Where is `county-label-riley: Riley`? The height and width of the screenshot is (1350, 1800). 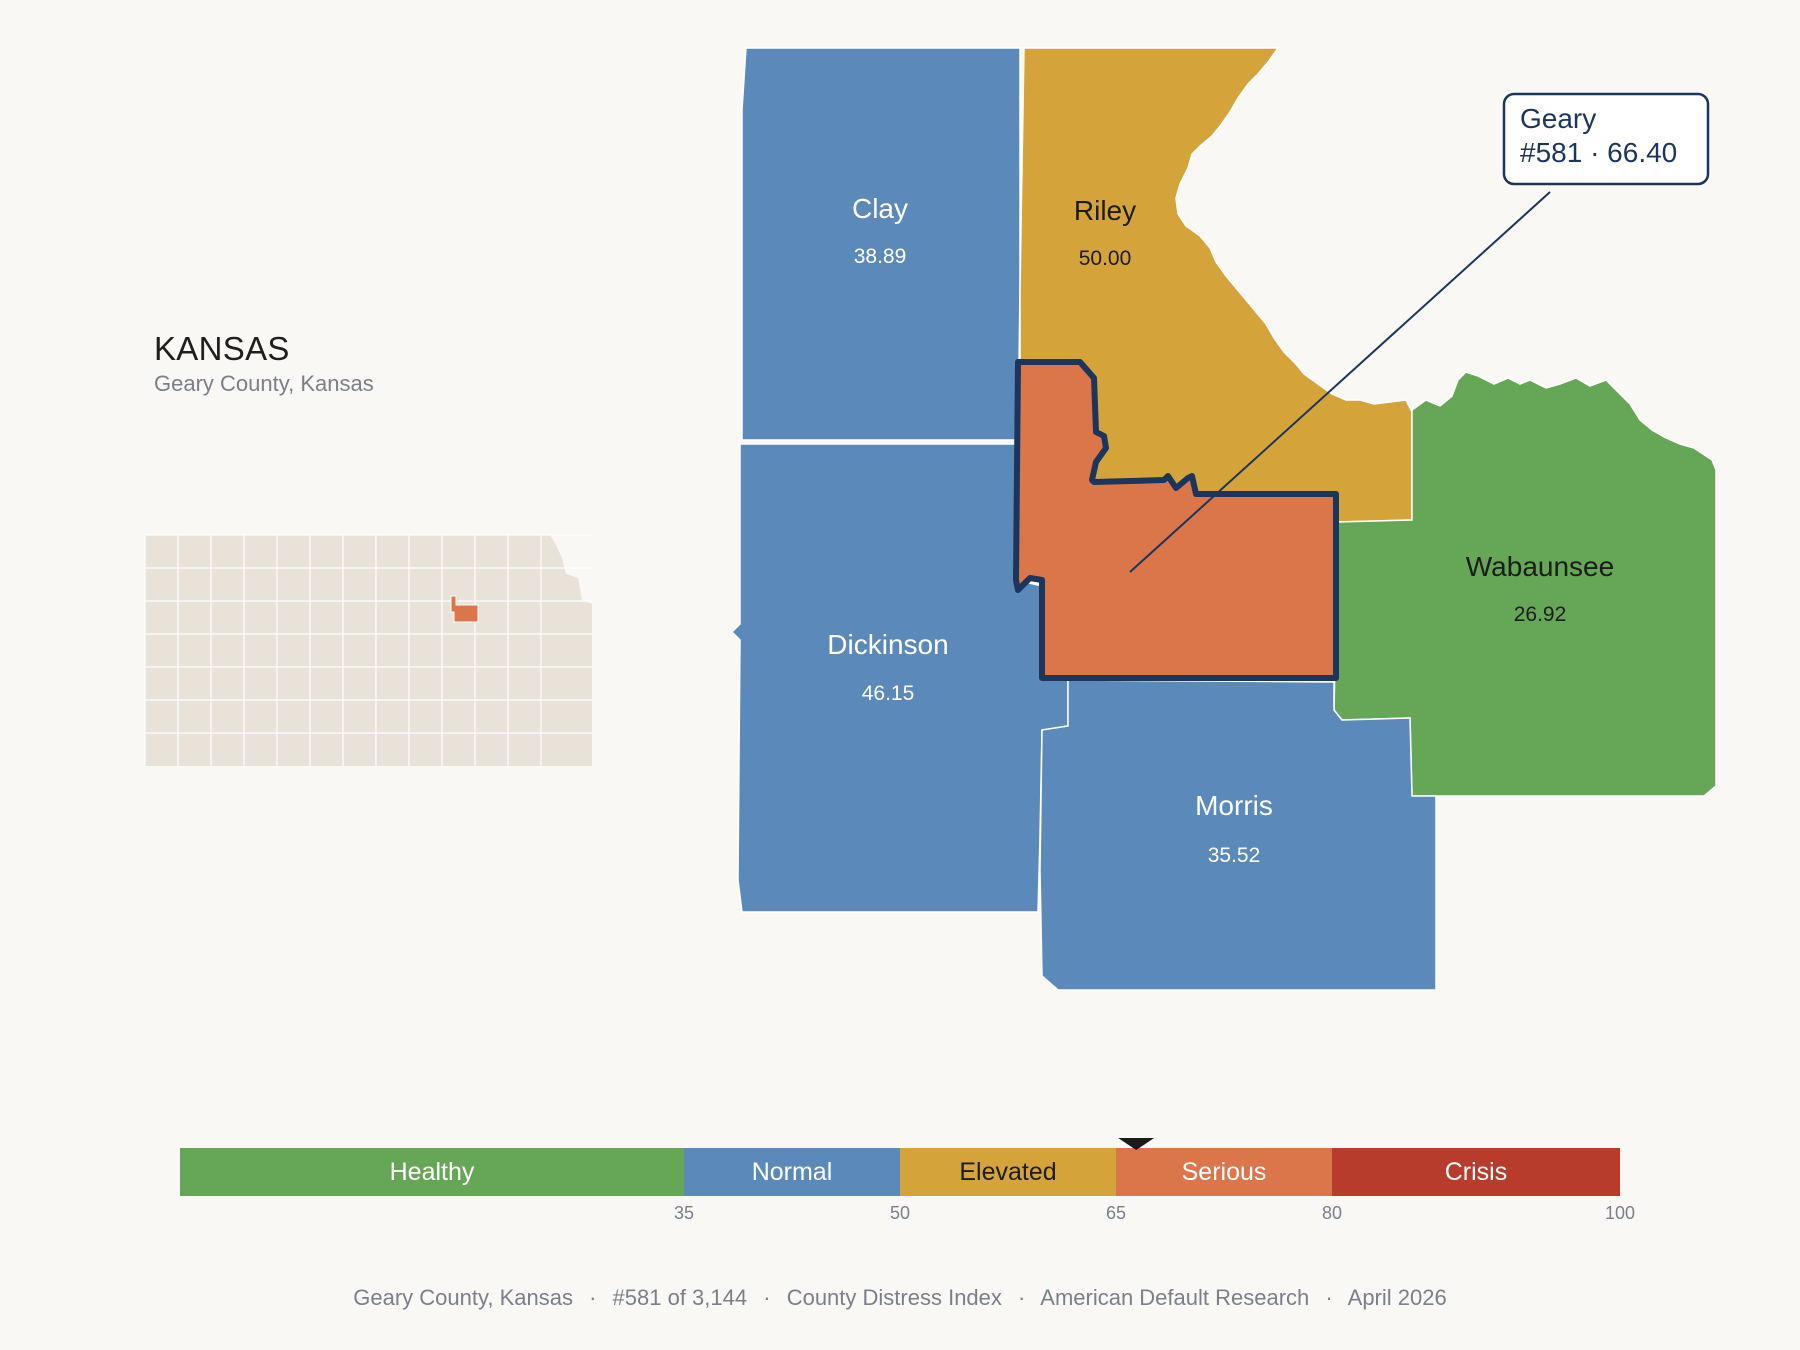 county-label-riley: Riley is located at coordinates (1105, 210).